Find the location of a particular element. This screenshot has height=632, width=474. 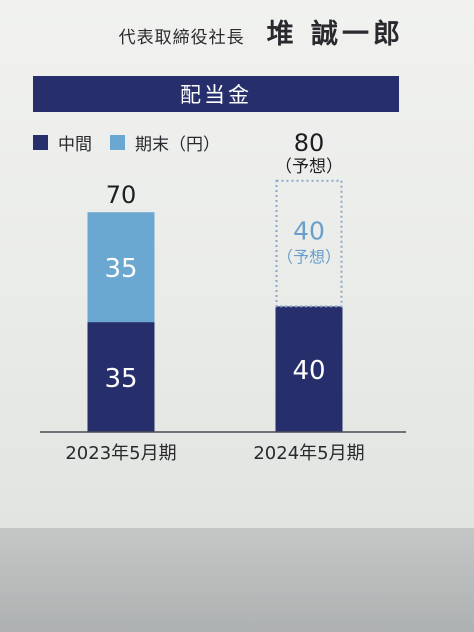

forecast-note-year-end-1: （予想） is located at coordinates (309, 257).